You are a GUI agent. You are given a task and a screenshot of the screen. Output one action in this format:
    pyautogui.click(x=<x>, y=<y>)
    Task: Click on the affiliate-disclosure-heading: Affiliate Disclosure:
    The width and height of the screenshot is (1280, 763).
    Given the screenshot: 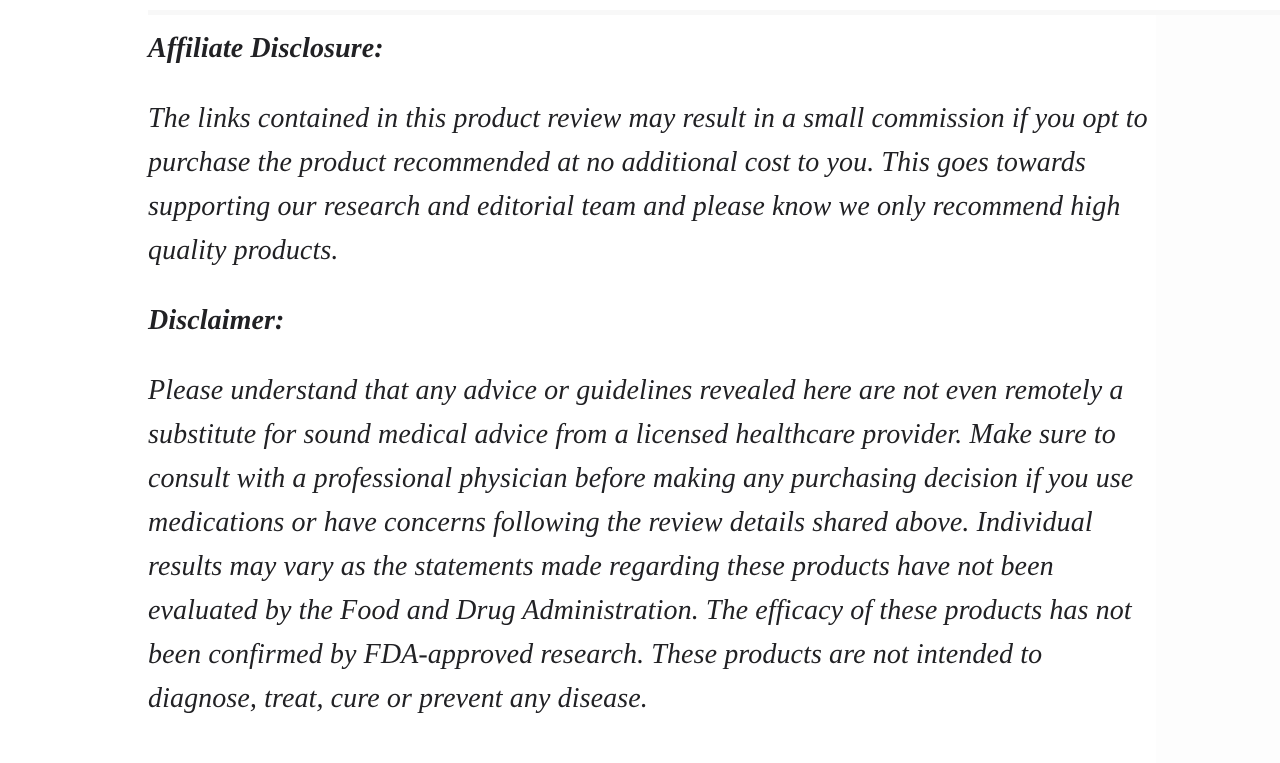 What is the action you would take?
    pyautogui.click(x=266, y=48)
    